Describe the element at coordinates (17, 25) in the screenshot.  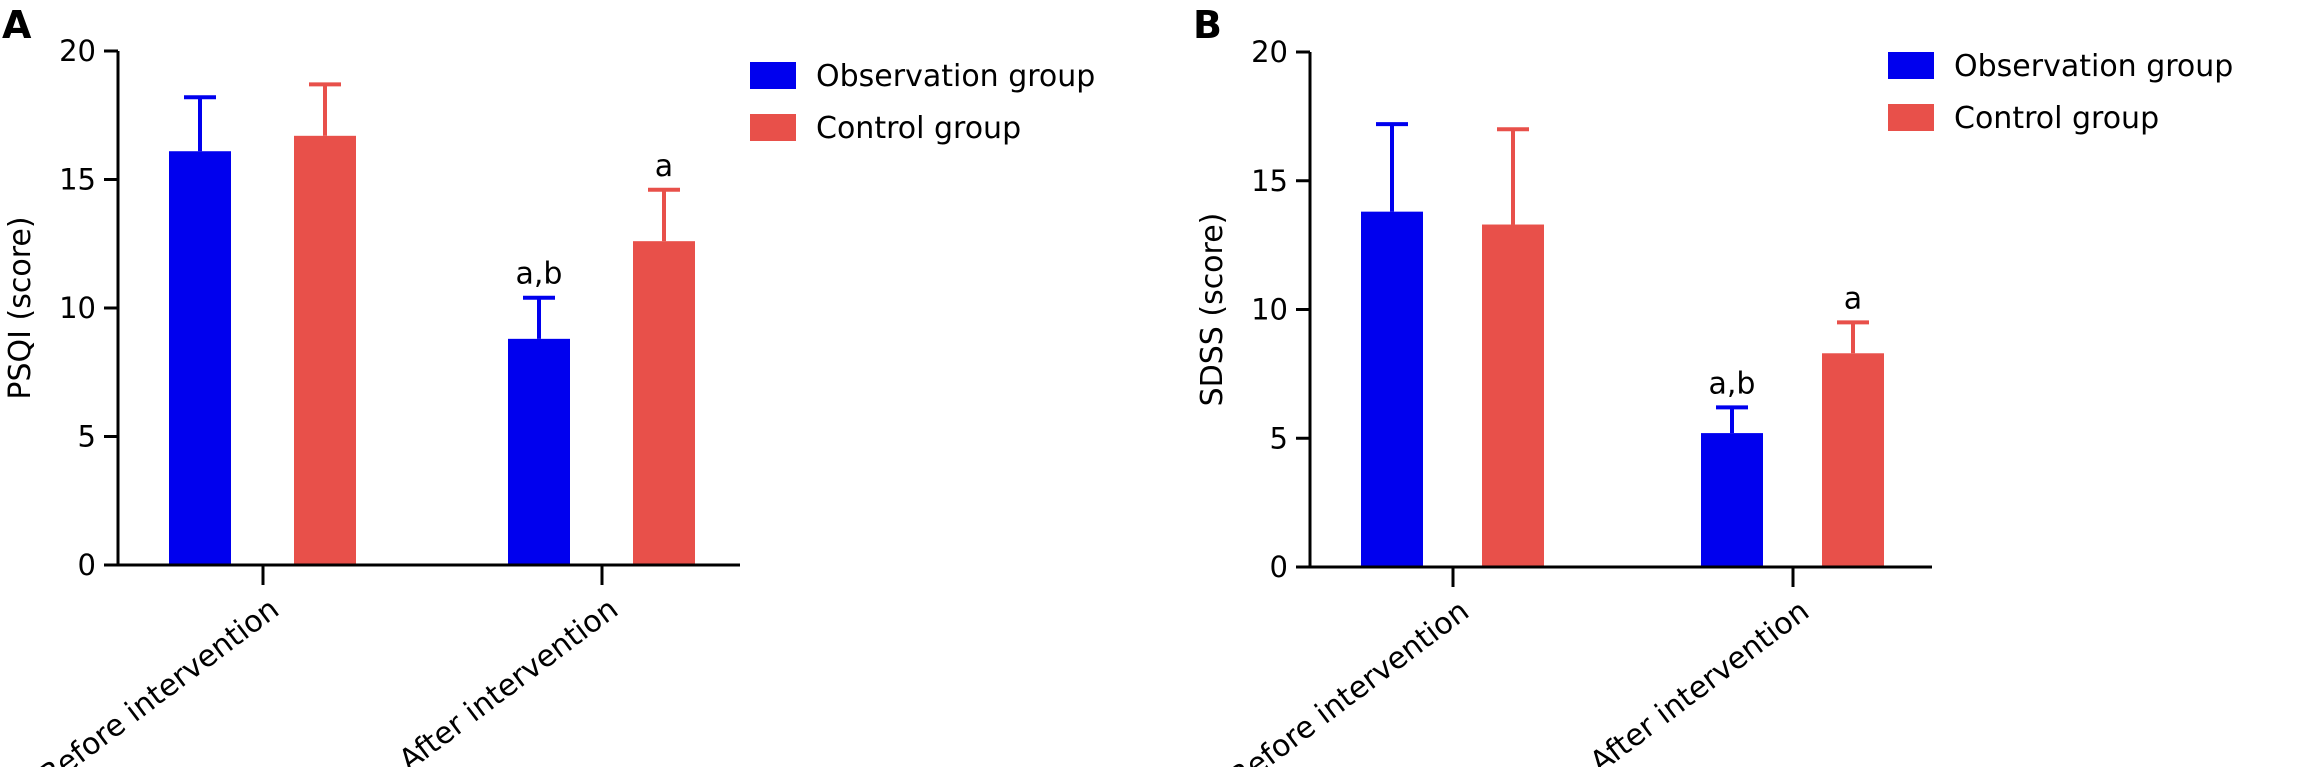
I see `panel-label: A` at that location.